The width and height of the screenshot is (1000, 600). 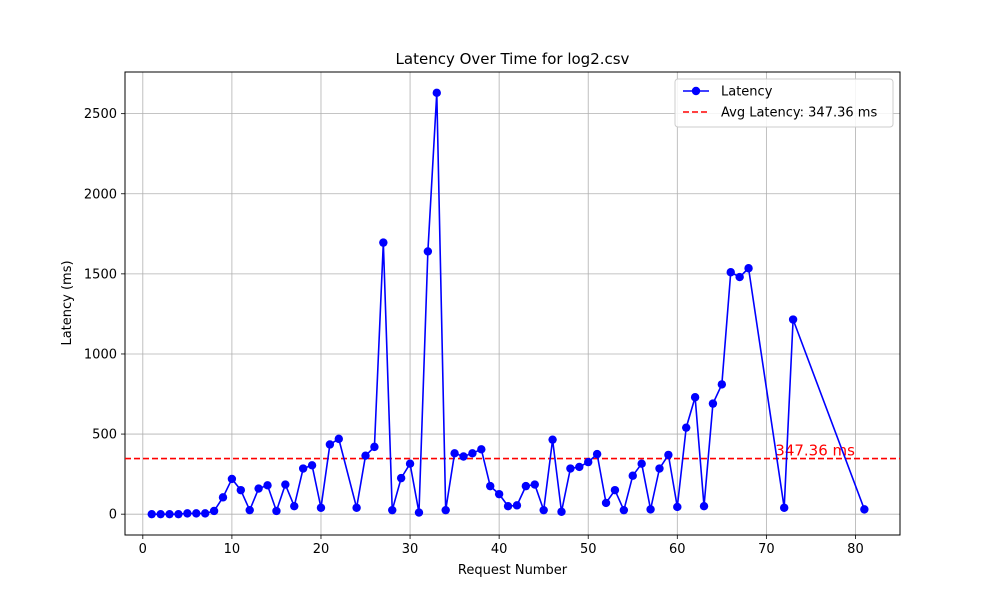 I want to click on x-tick-label: 50, so click(x=588, y=549).